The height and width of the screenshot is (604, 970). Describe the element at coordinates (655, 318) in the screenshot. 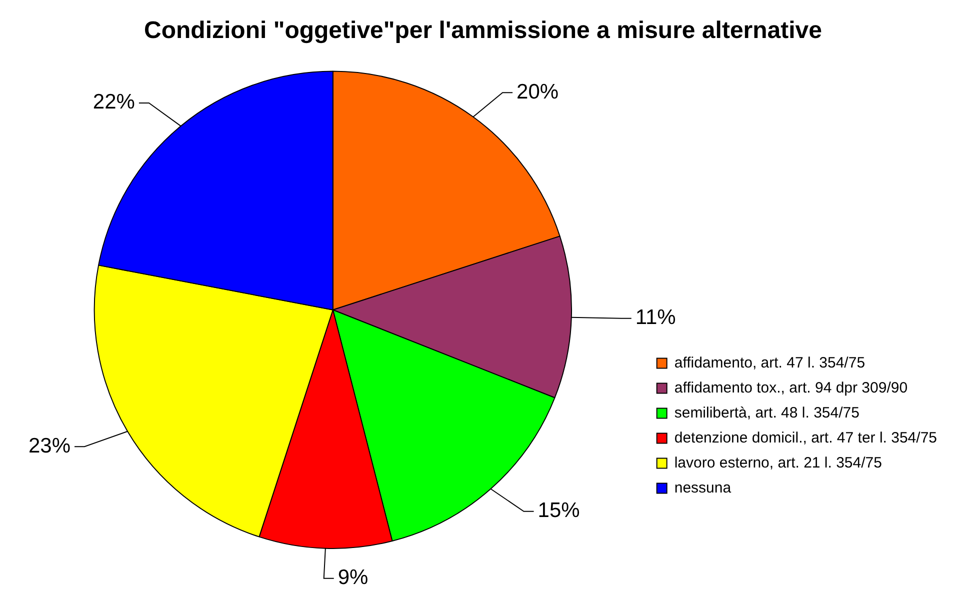

I see `data-label: 11%` at that location.